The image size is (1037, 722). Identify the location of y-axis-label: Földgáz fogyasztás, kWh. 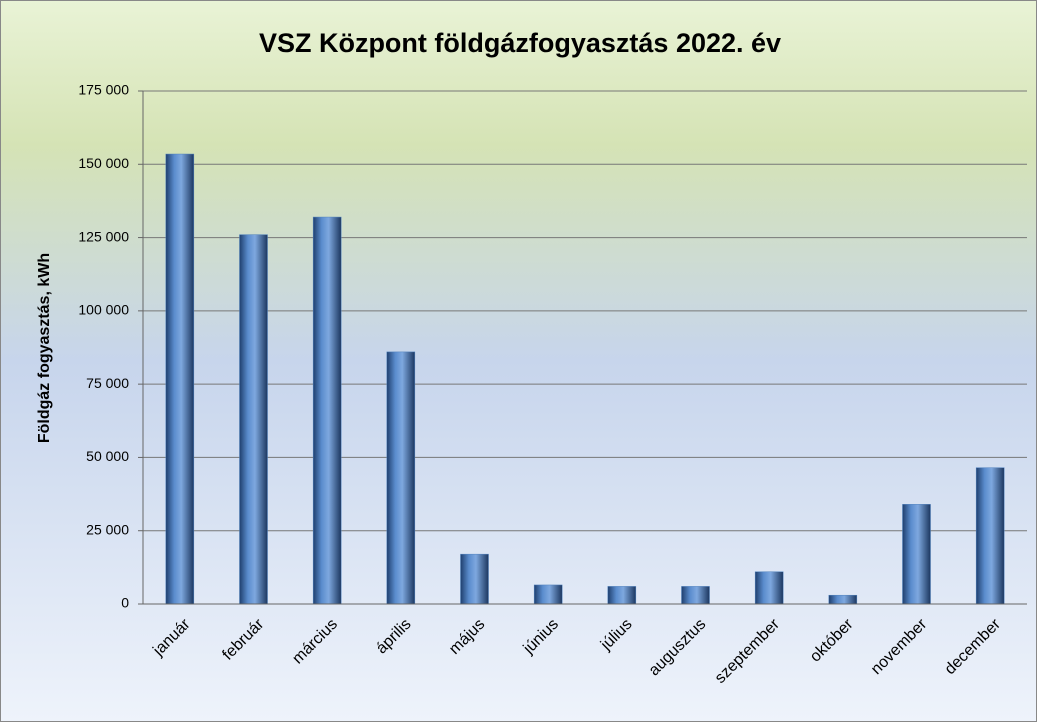
(44, 348).